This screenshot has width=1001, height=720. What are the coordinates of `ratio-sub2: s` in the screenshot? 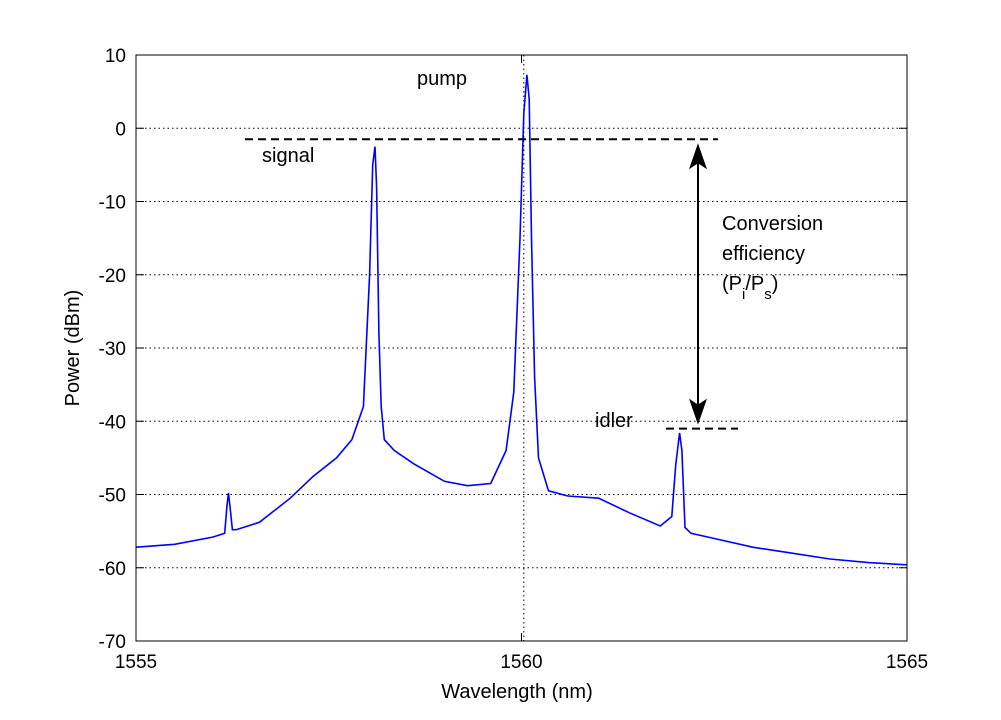 It's located at (768, 294).